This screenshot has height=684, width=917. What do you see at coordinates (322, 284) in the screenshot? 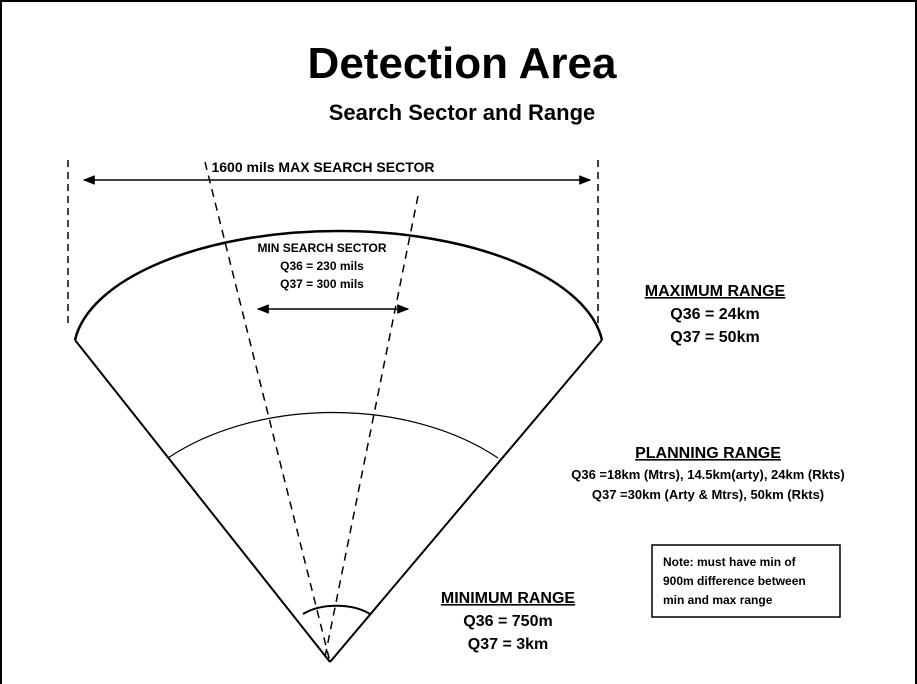
I see `min-sector-line: Q37 = 300 mils` at bounding box center [322, 284].